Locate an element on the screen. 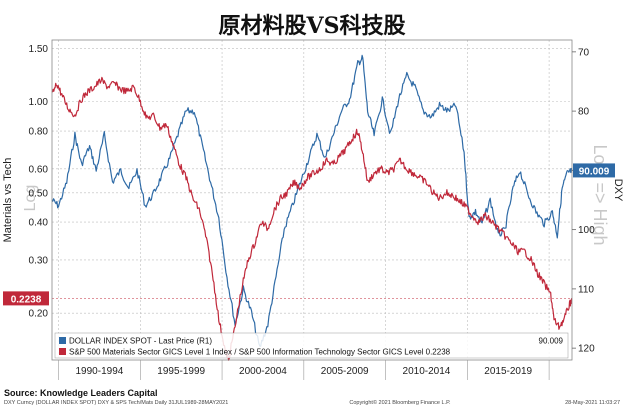 The image size is (624, 406). dxy-value-tag-bg is located at coordinates (594, 170).